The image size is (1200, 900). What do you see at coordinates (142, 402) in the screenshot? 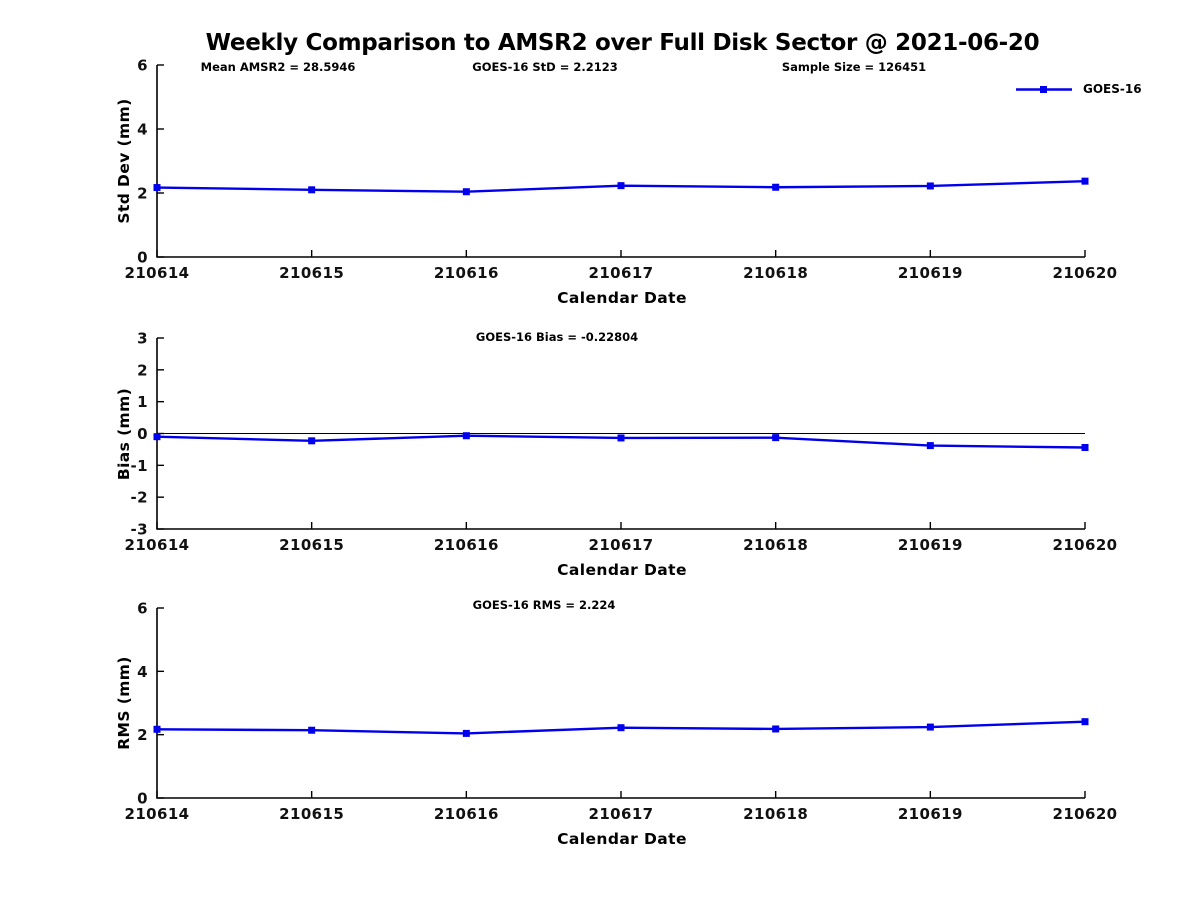
I see `y-tick-label: 1` at bounding box center [142, 402].